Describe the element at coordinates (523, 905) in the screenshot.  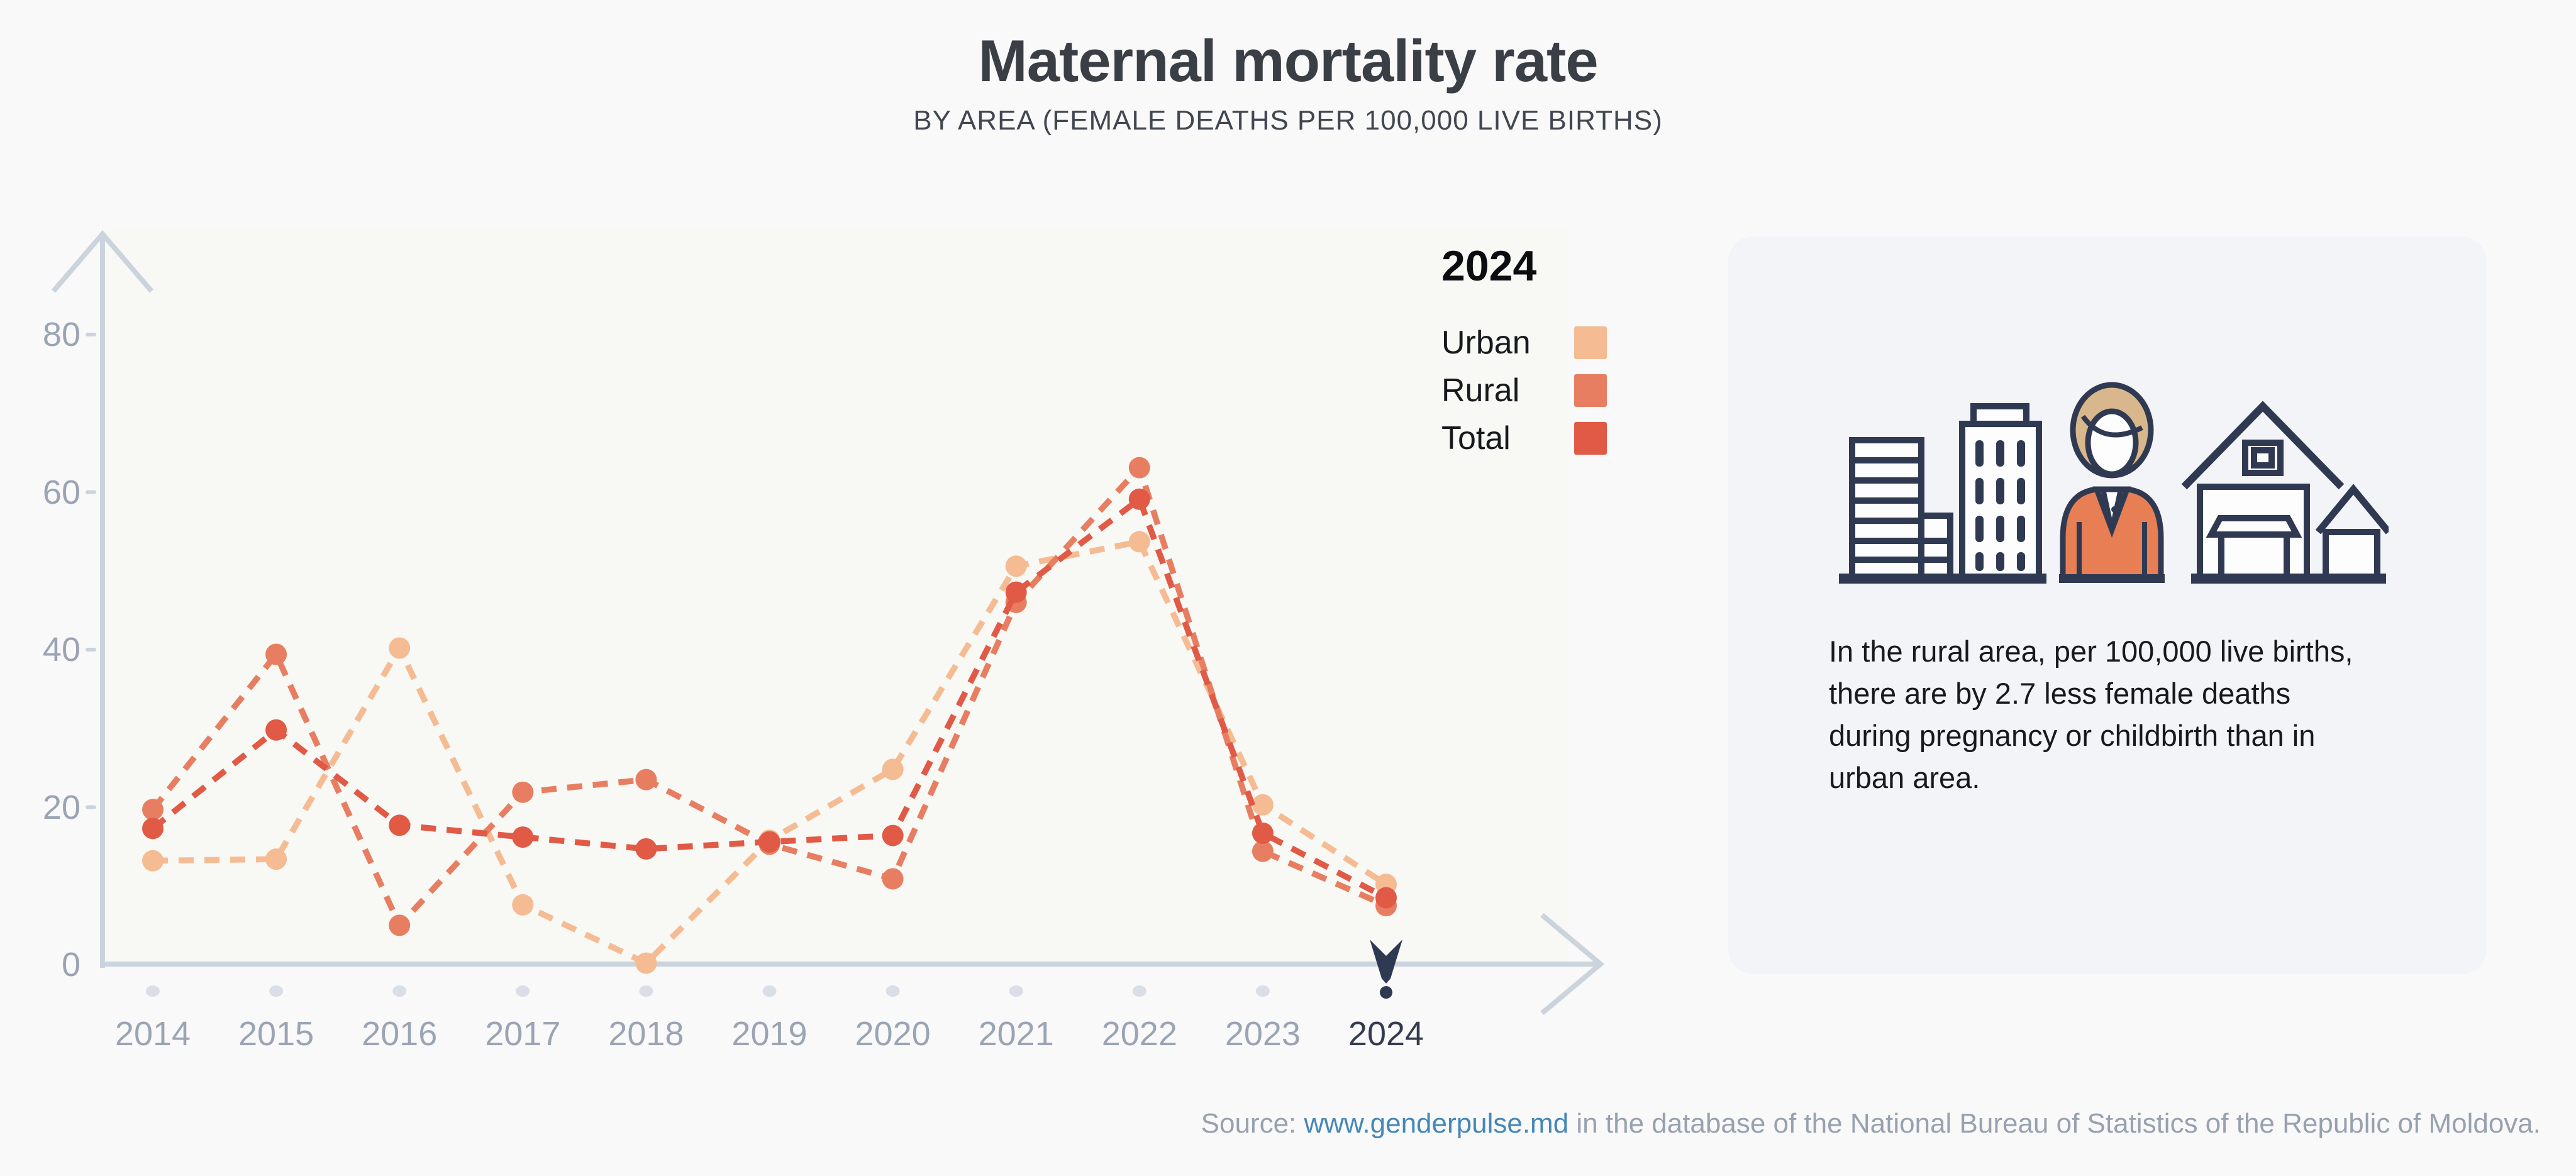
I see `data-point-urban-2017` at that location.